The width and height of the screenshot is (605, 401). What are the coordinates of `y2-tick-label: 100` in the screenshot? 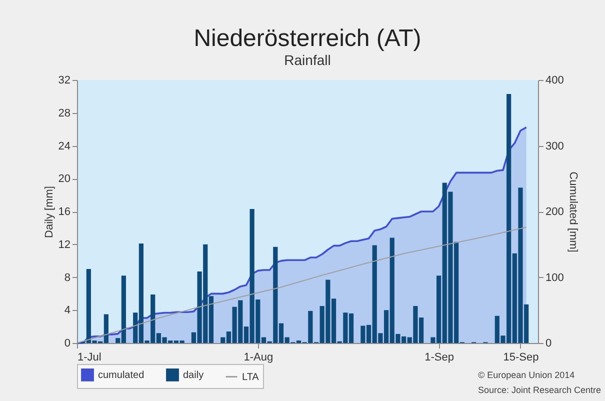 It's located at (555, 278).